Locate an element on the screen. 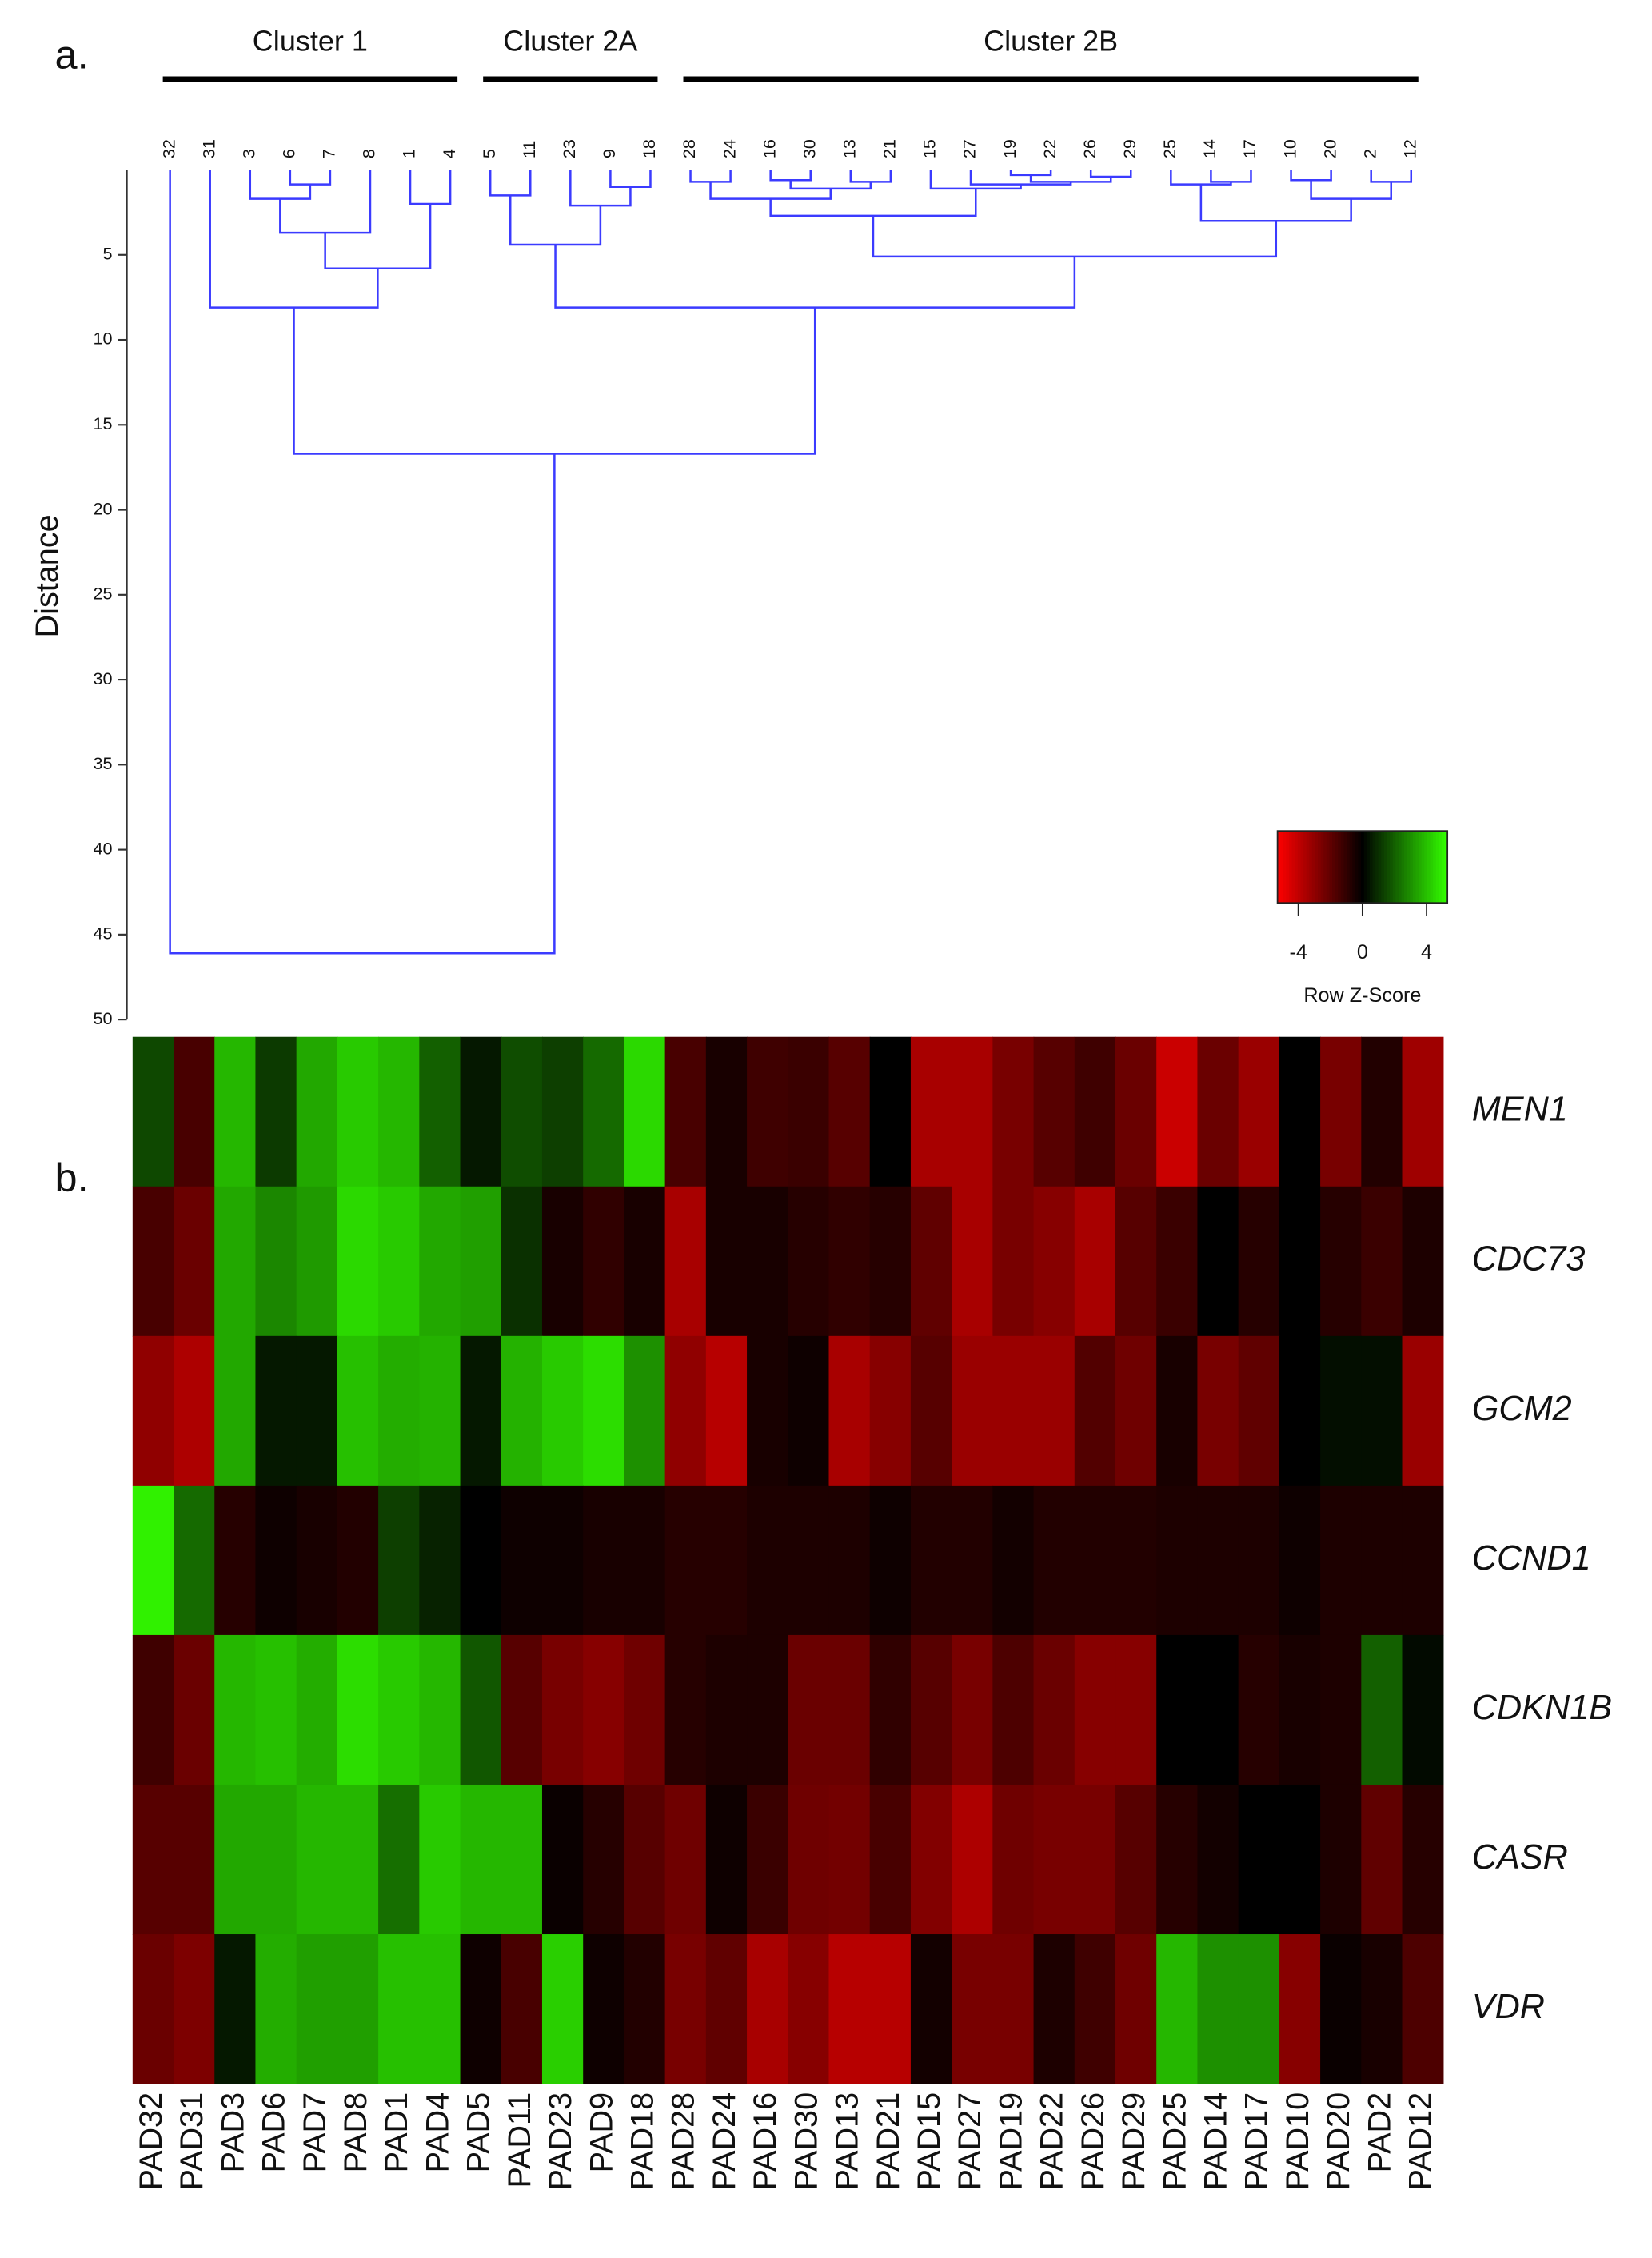 This screenshot has height=2258, width=1652. leaf-label: 10 is located at coordinates (1289, 149).